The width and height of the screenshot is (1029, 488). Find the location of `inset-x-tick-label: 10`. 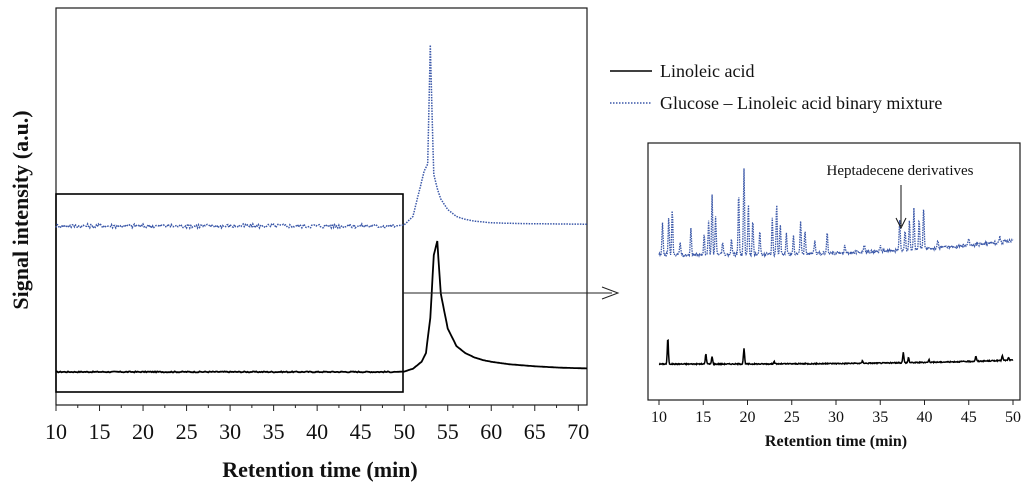

inset-x-tick-label: 10 is located at coordinates (659, 417).